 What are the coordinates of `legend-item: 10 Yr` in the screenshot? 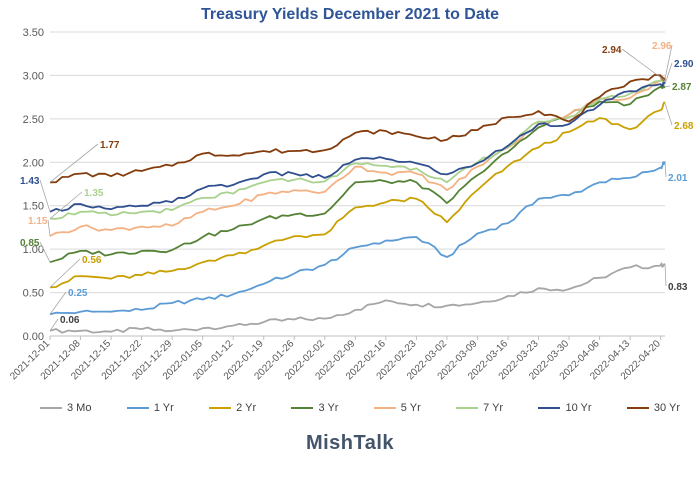 It's located at (565, 408).